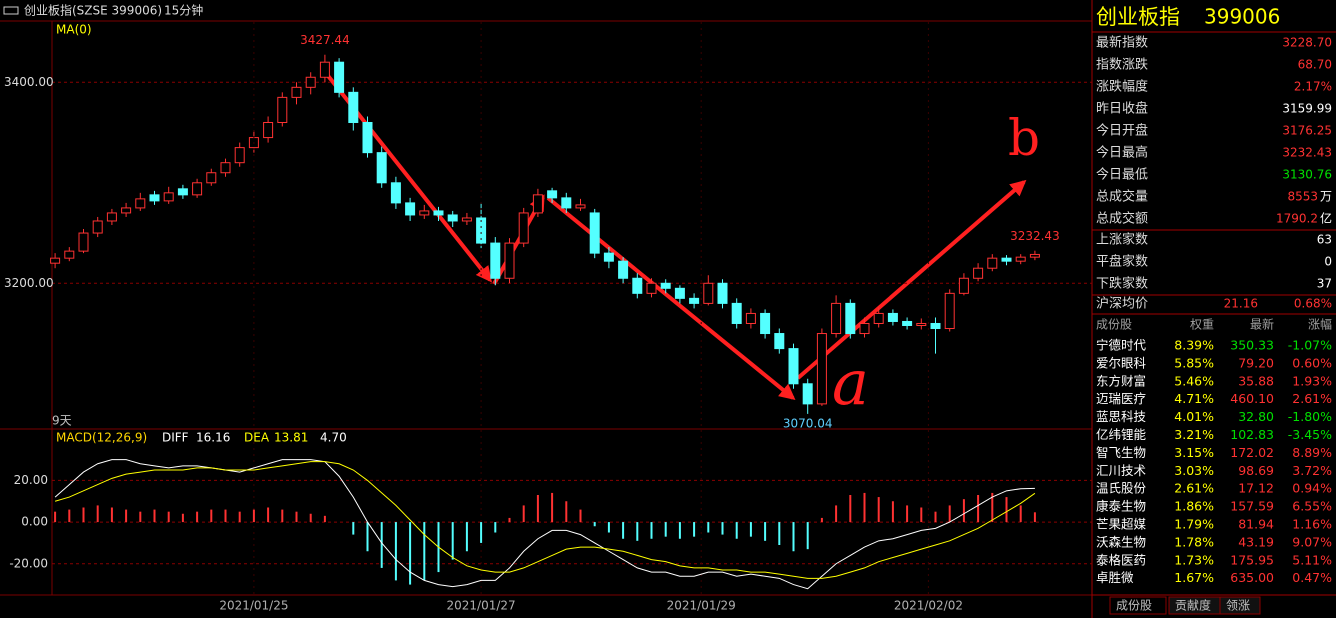 The width and height of the screenshot is (1336, 618). I want to click on constituent-cell: 1.67%, so click(1194, 577).